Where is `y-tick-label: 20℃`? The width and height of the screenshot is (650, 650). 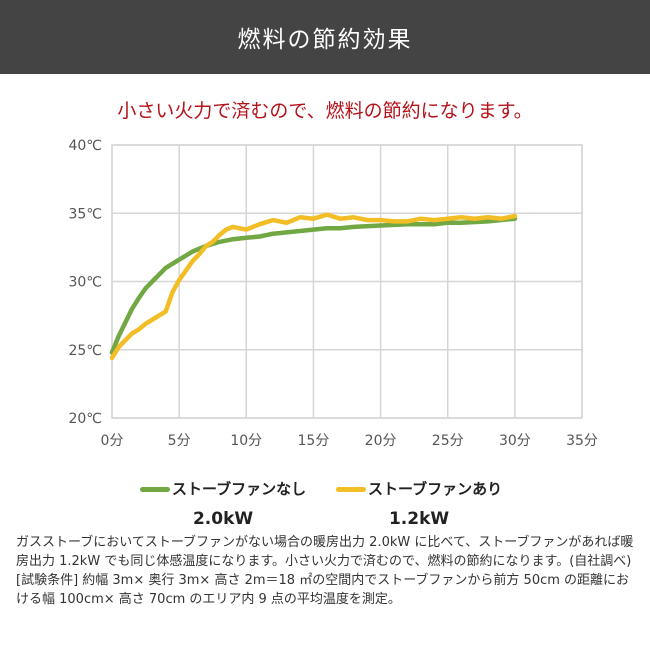 y-tick-label: 20℃ is located at coordinates (85, 419).